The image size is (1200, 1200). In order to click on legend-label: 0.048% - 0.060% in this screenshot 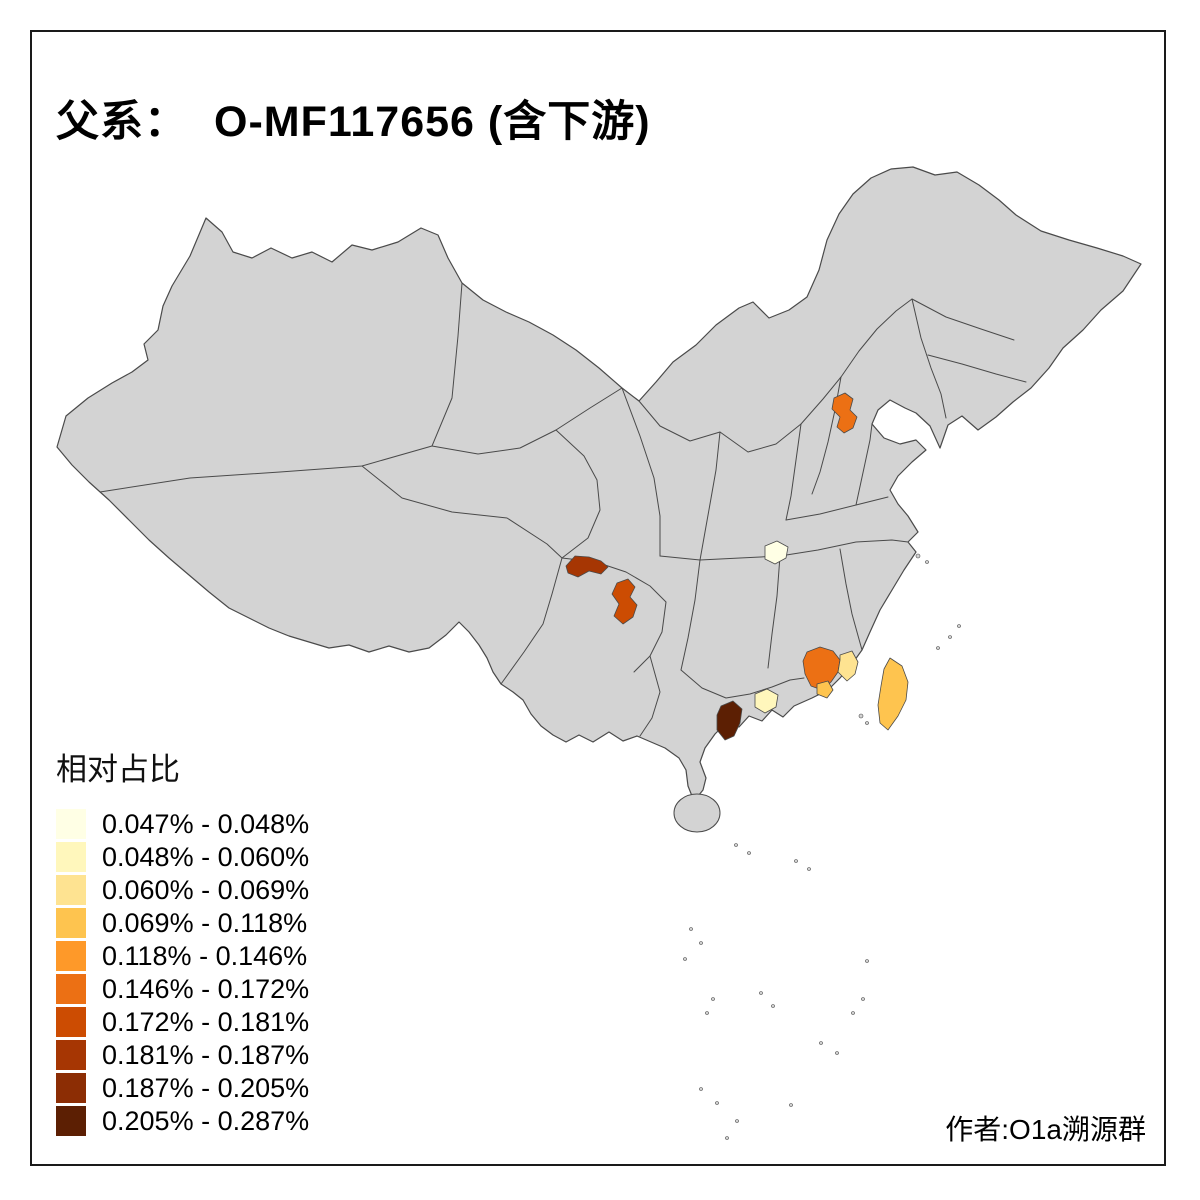, I will do `click(206, 857)`.